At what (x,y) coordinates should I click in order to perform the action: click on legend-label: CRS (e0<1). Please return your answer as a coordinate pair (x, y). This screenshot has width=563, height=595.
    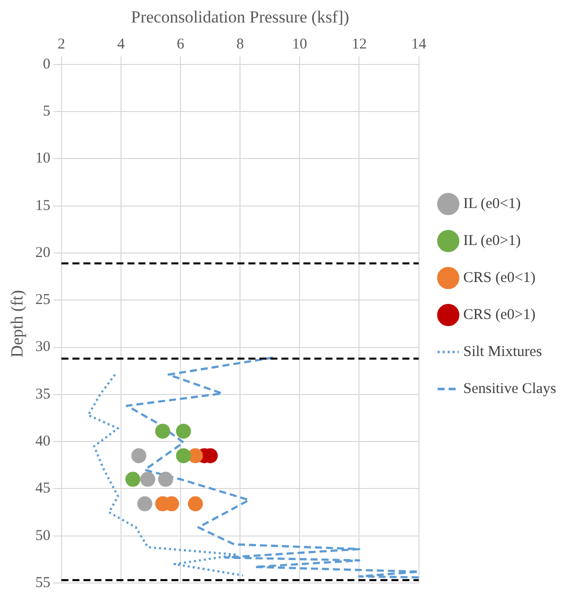
    Looking at the image, I should click on (499, 278).